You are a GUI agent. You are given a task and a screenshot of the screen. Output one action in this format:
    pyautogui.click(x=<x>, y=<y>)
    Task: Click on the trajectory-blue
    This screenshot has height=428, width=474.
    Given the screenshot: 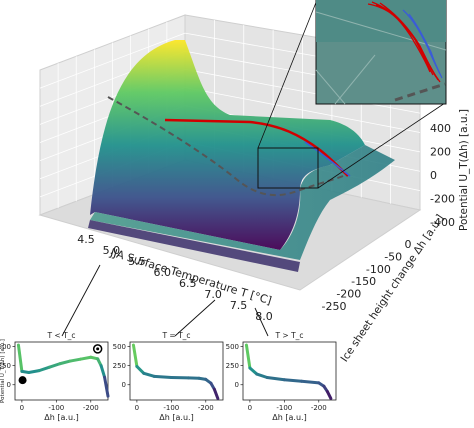 What is the action you would take?
    pyautogui.click(x=327, y=159)
    